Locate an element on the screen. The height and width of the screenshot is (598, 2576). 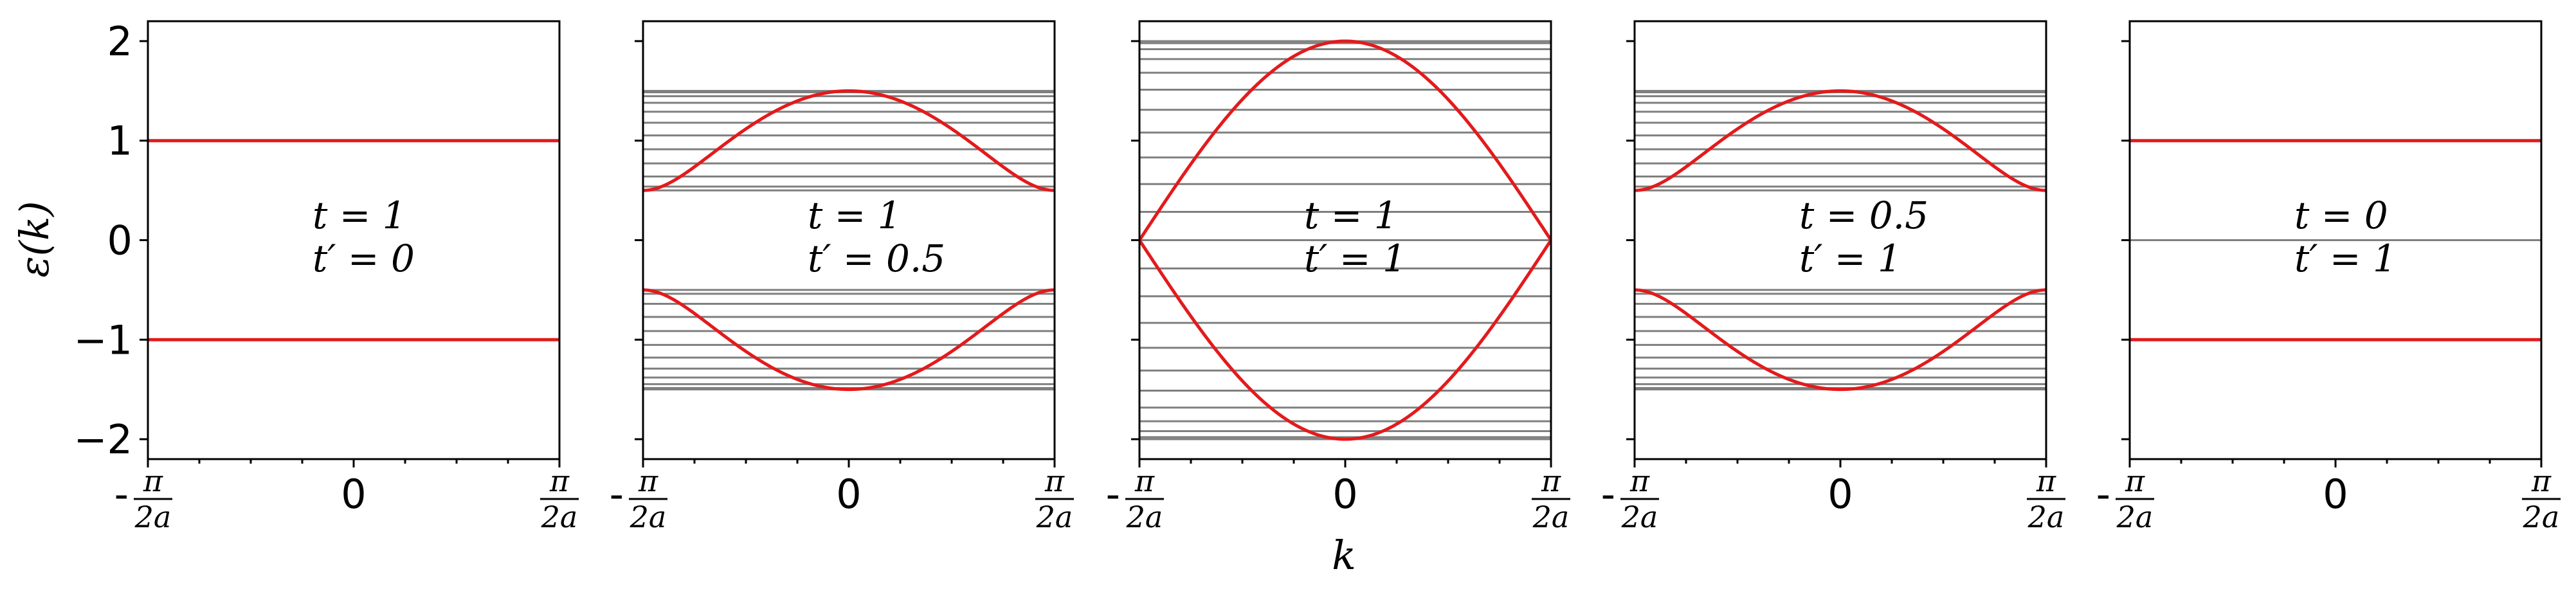
y-tick-label: 1 is located at coordinates (119, 142).